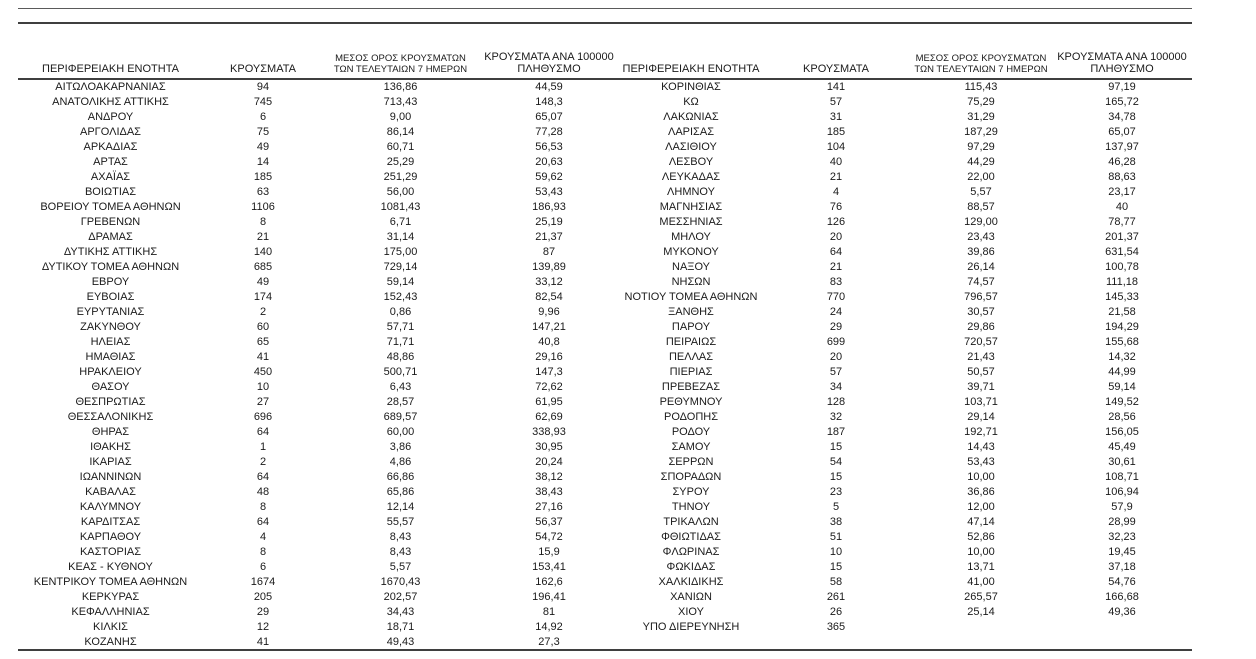  Describe the element at coordinates (400, 147) in the screenshot. I see `avg7-cell: 60,71` at that location.